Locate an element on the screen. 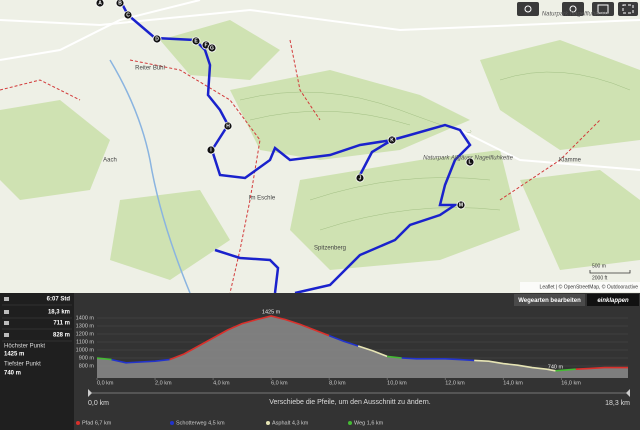 The image size is (640, 435). collapse-button-label: einklappen is located at coordinates (613, 301).